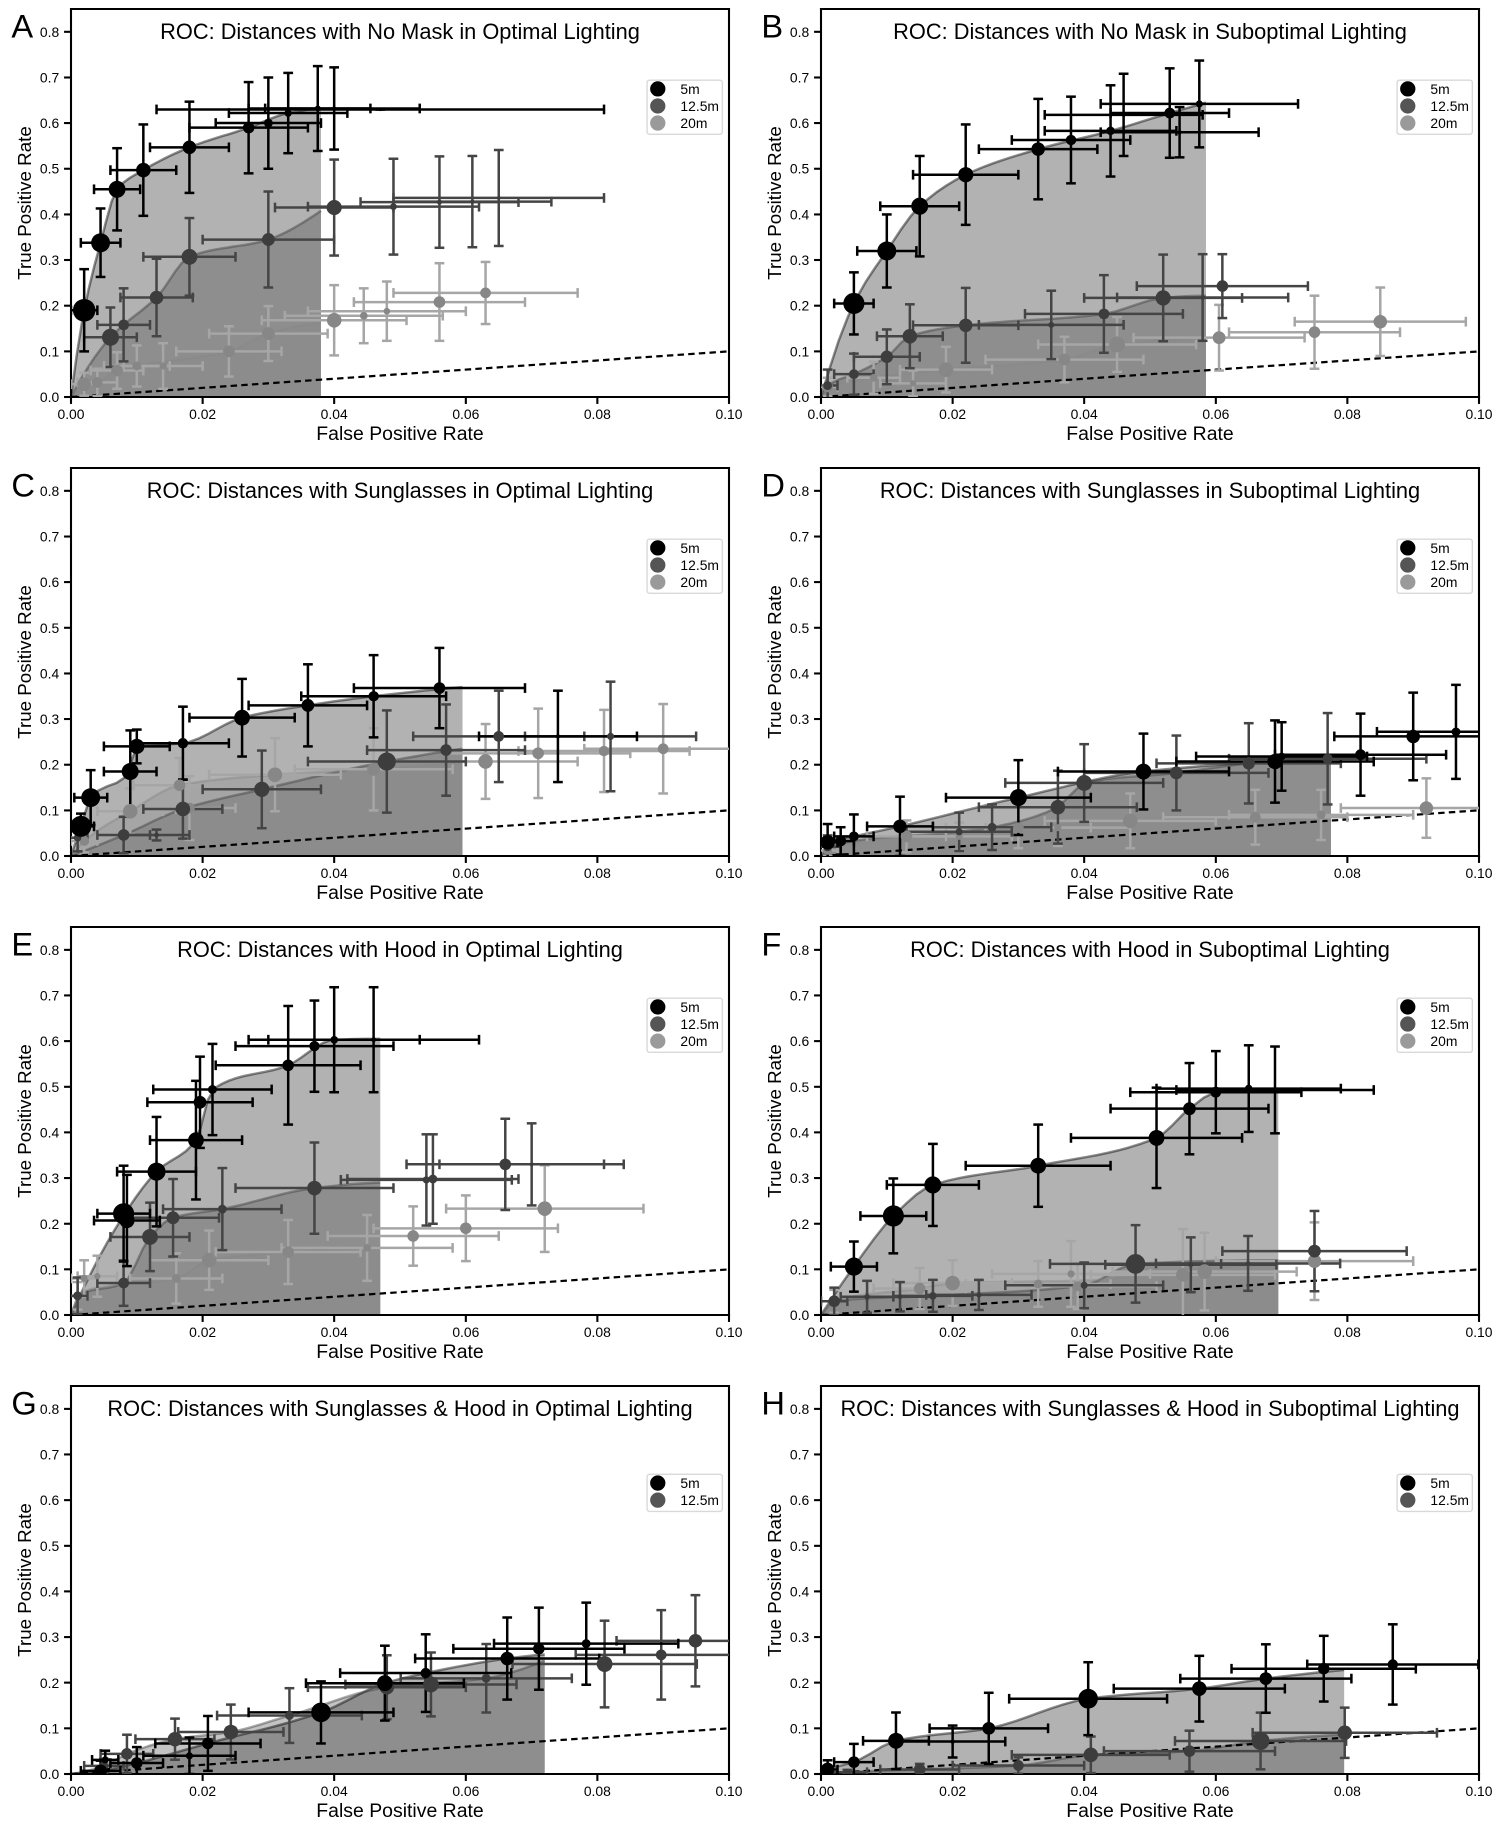  I want to click on svg-text: 12.5m, so click(1449, 1024).